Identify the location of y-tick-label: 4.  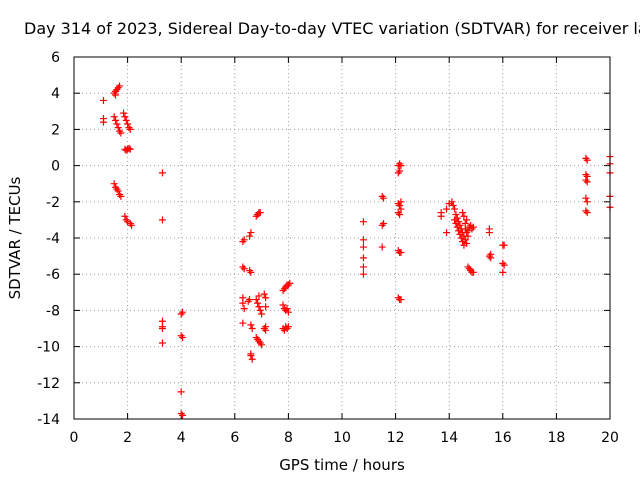
(55, 94).